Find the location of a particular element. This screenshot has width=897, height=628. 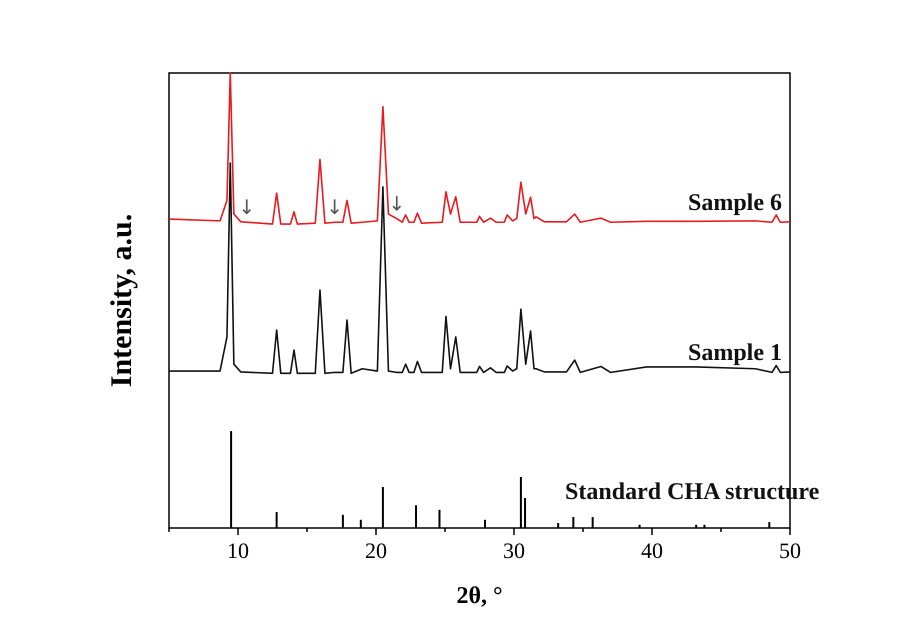

x-tick-label: 20 is located at coordinates (376, 550).